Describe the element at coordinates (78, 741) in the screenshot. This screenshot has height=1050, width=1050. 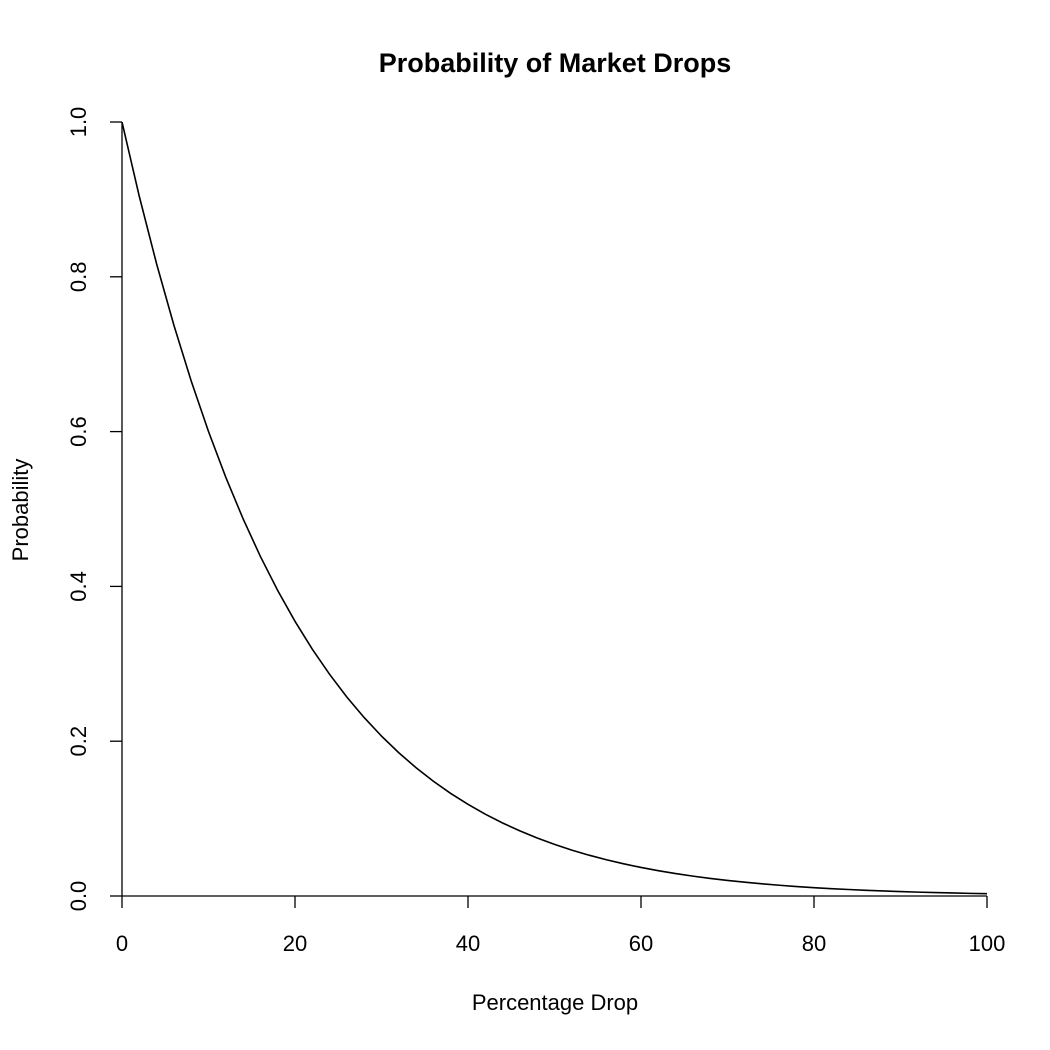
I see `y-tick-label: 0.2` at that location.